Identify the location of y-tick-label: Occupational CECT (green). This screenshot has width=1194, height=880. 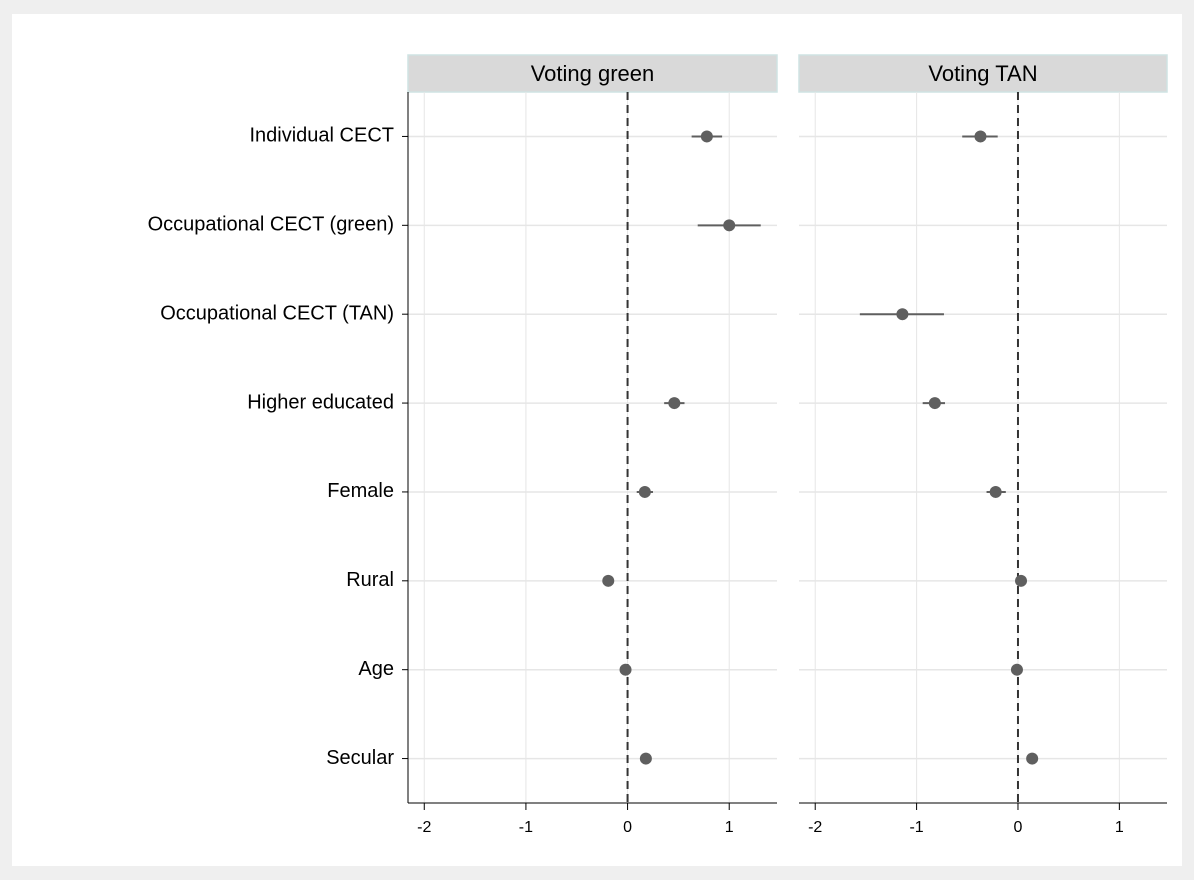
(271, 225).